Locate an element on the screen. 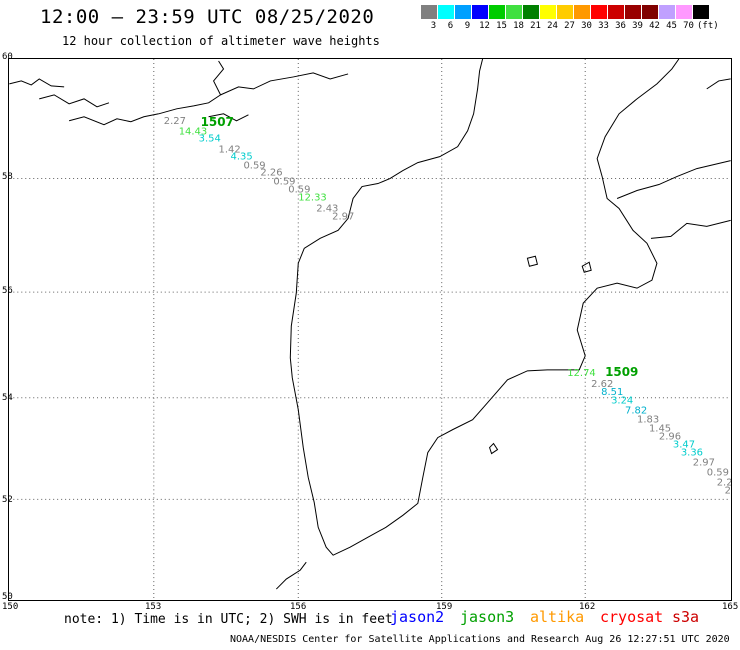  pass-label-1507: 1507 is located at coordinates (217, 122).